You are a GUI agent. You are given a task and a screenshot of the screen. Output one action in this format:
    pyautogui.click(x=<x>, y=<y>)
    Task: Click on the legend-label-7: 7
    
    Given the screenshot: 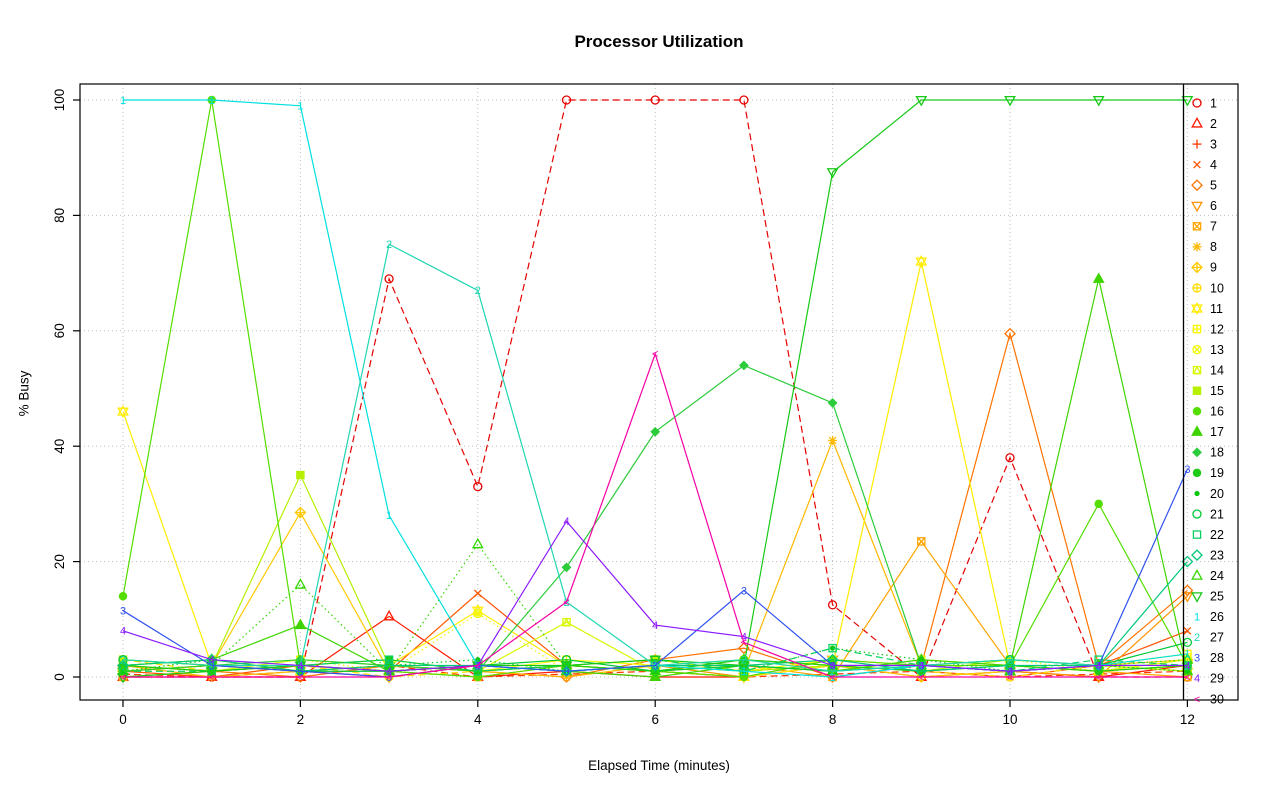 What is the action you would take?
    pyautogui.click(x=1213, y=227)
    